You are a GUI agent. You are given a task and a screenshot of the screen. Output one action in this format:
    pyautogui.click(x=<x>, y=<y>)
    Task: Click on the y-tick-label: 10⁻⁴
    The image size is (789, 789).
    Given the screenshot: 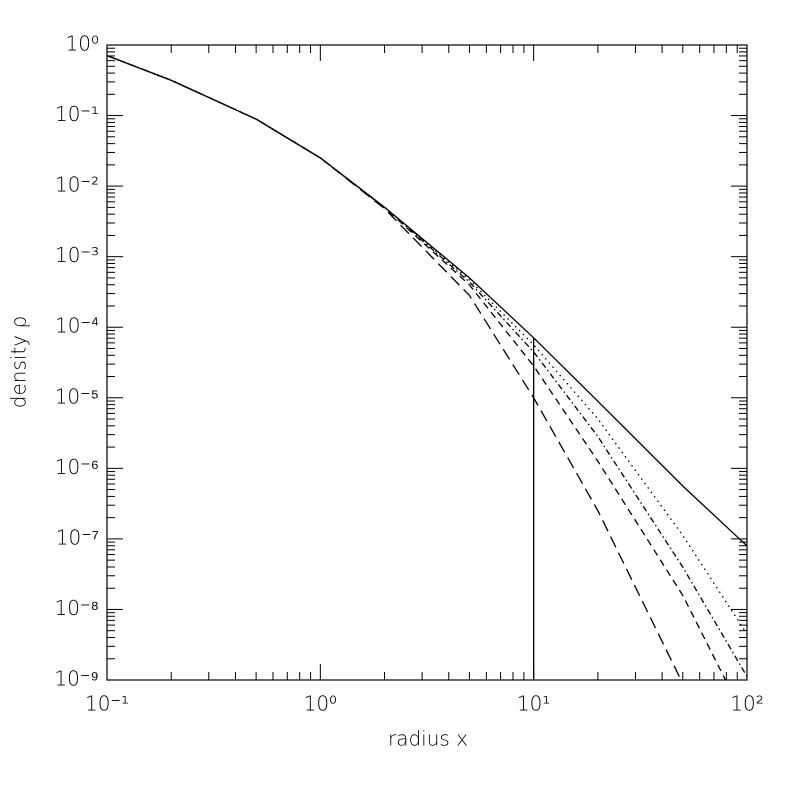 What is the action you would take?
    pyautogui.click(x=77, y=326)
    